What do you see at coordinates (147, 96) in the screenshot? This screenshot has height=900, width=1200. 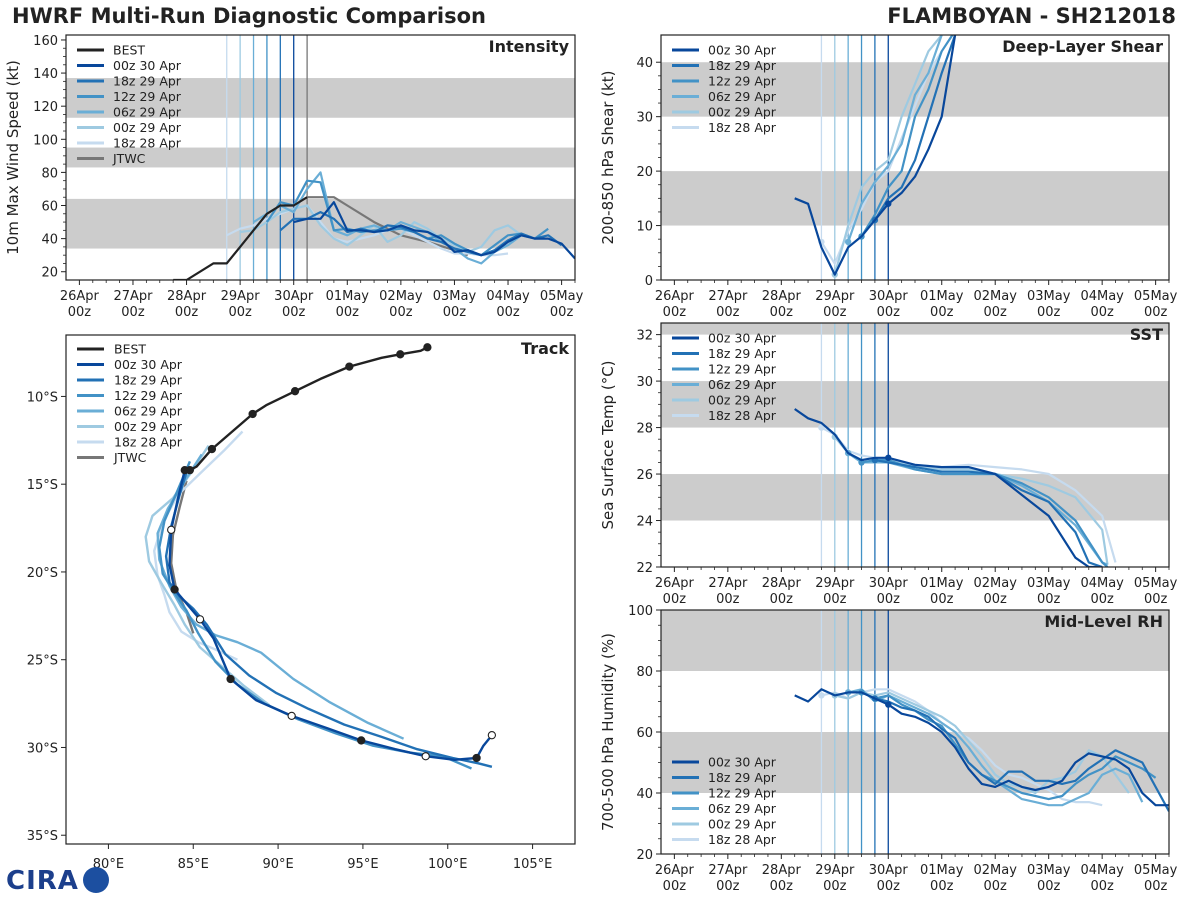 I see `intensity-legend-label: 12z 29 Apr` at bounding box center [147, 96].